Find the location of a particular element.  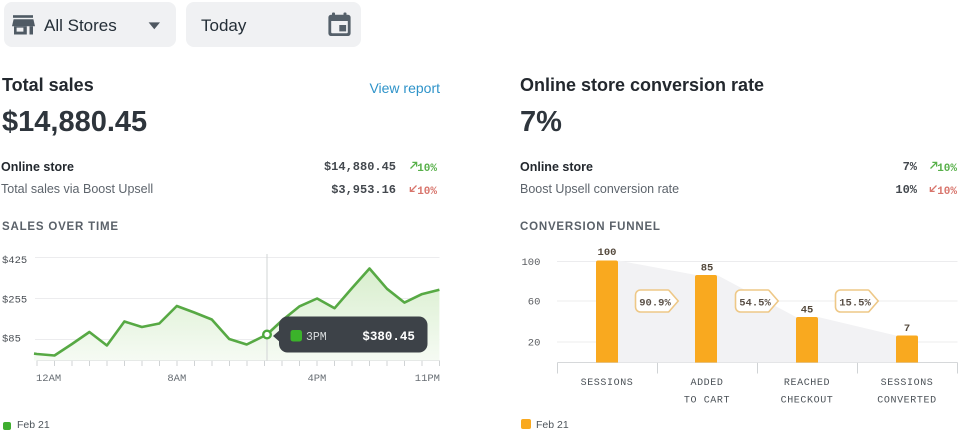

svg-text: $85 is located at coordinates (11, 339).